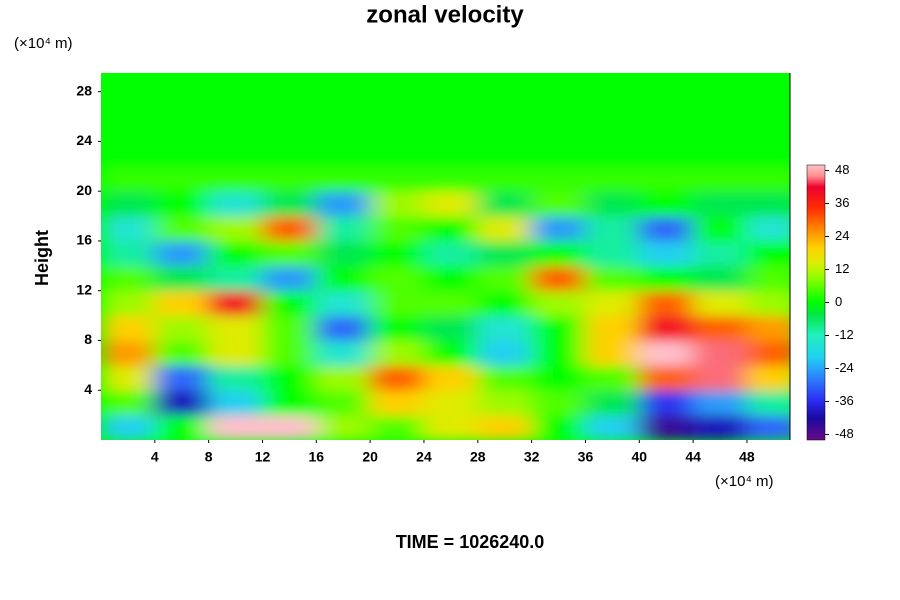 This screenshot has height=600, width=900. What do you see at coordinates (88, 389) in the screenshot?
I see `y-tick-label: 4` at bounding box center [88, 389].